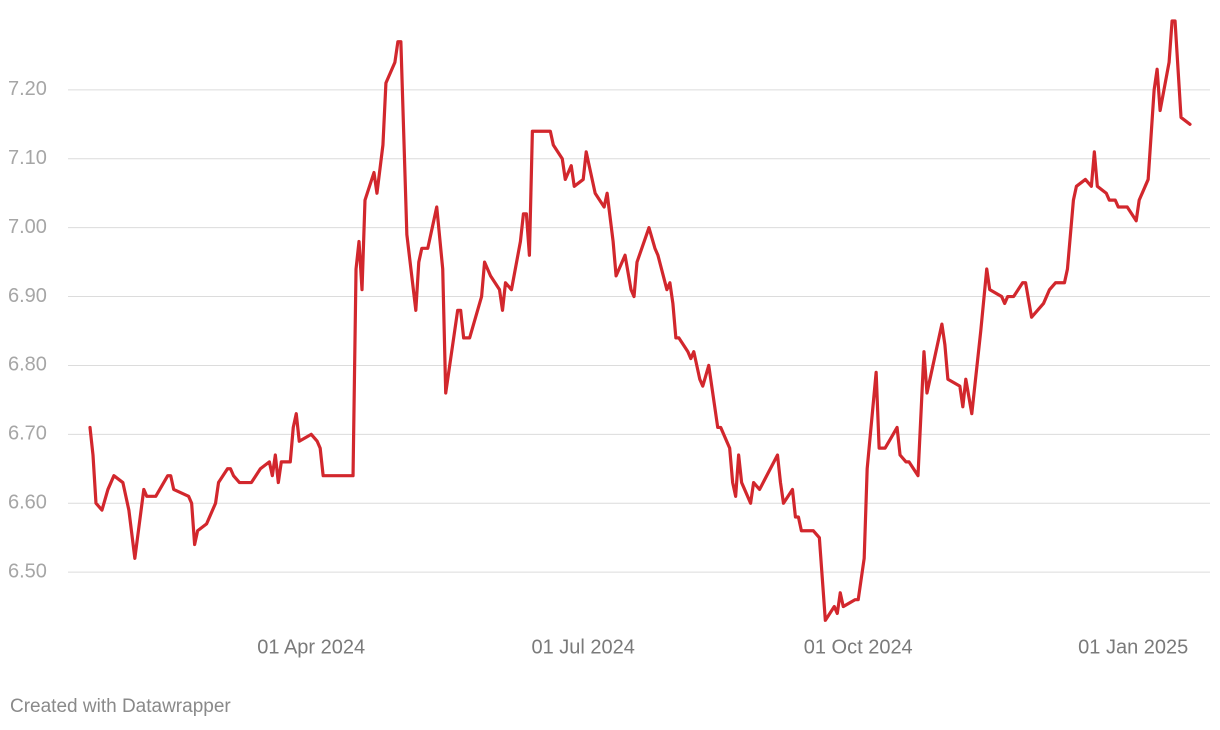 The width and height of the screenshot is (1220, 730). I want to click on y-tick-label: 7.20, so click(27, 89).